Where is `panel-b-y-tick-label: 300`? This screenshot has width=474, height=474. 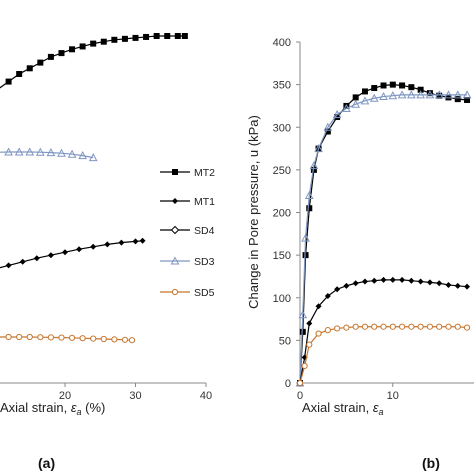
panel-b-y-tick-label: 300 is located at coordinates (282, 128).